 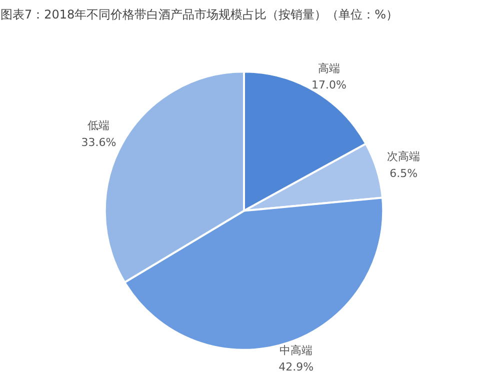 What do you see at coordinates (403, 157) in the screenshot?
I see `slice-label: 次高端` at bounding box center [403, 157].